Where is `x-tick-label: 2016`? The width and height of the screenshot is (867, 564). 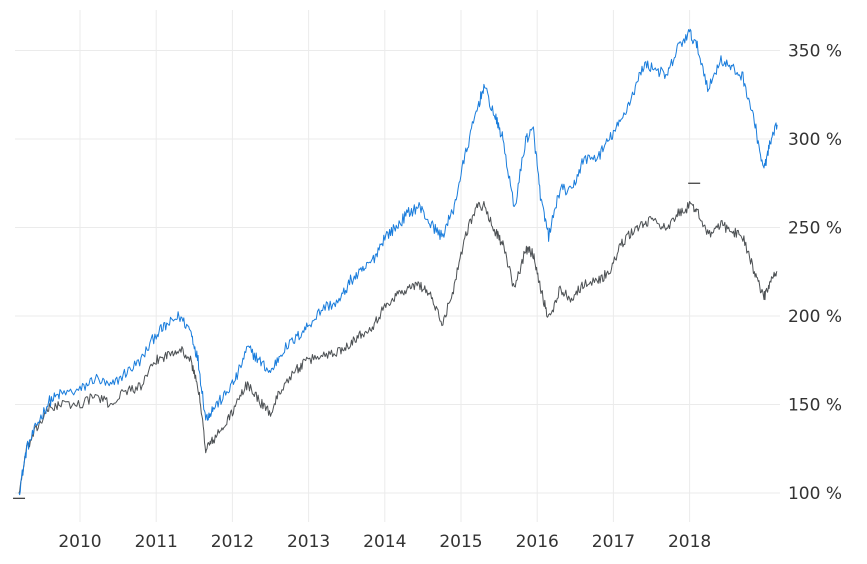
x-tick-label: 2016 is located at coordinates (537, 542).